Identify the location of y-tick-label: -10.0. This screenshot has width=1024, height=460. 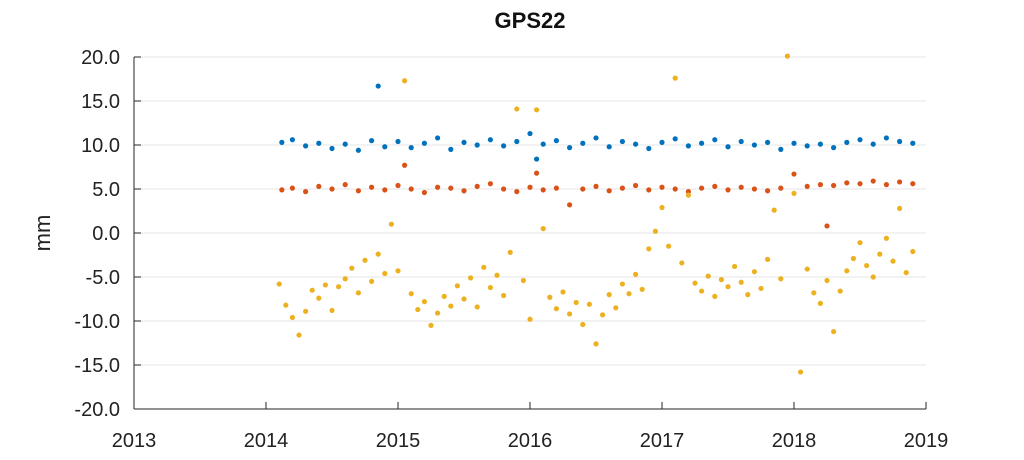
(97, 322).